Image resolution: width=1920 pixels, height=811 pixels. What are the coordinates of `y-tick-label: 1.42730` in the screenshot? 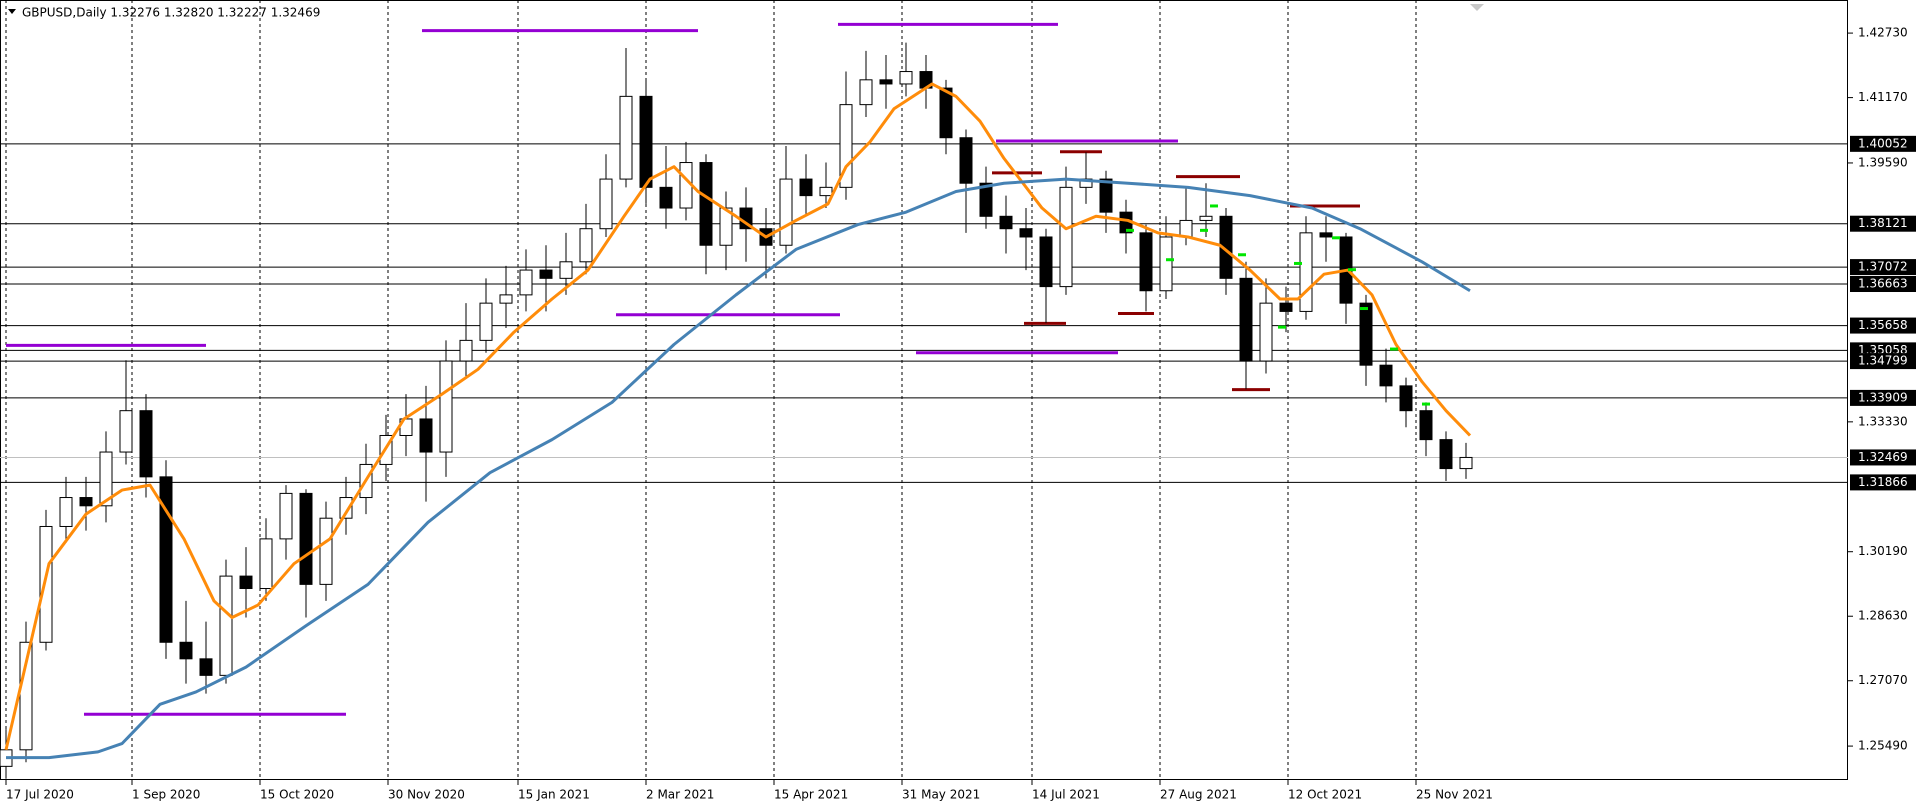 It's located at (1883, 33).